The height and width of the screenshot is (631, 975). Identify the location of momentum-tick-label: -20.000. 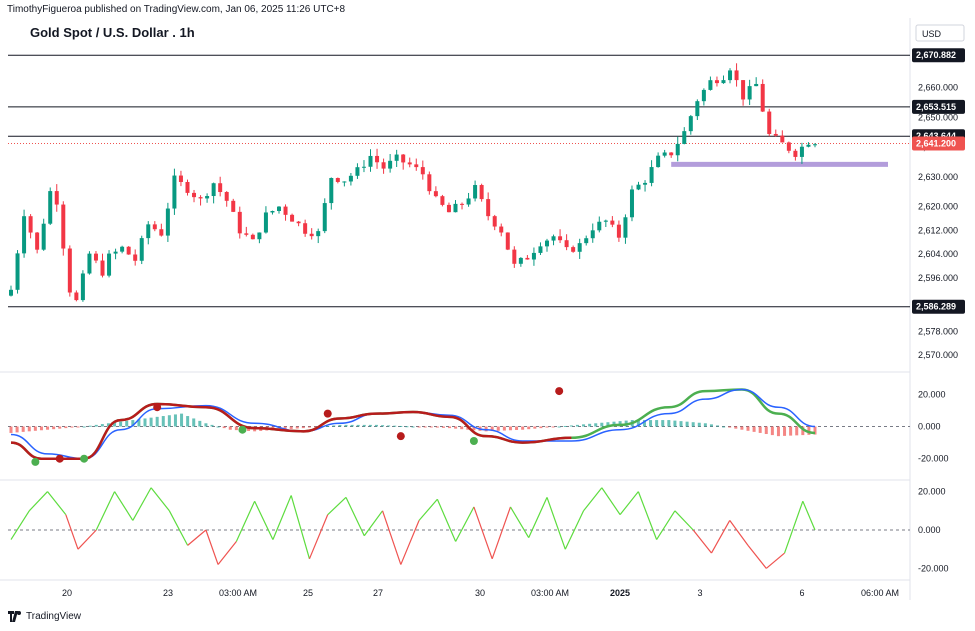
(933, 568).